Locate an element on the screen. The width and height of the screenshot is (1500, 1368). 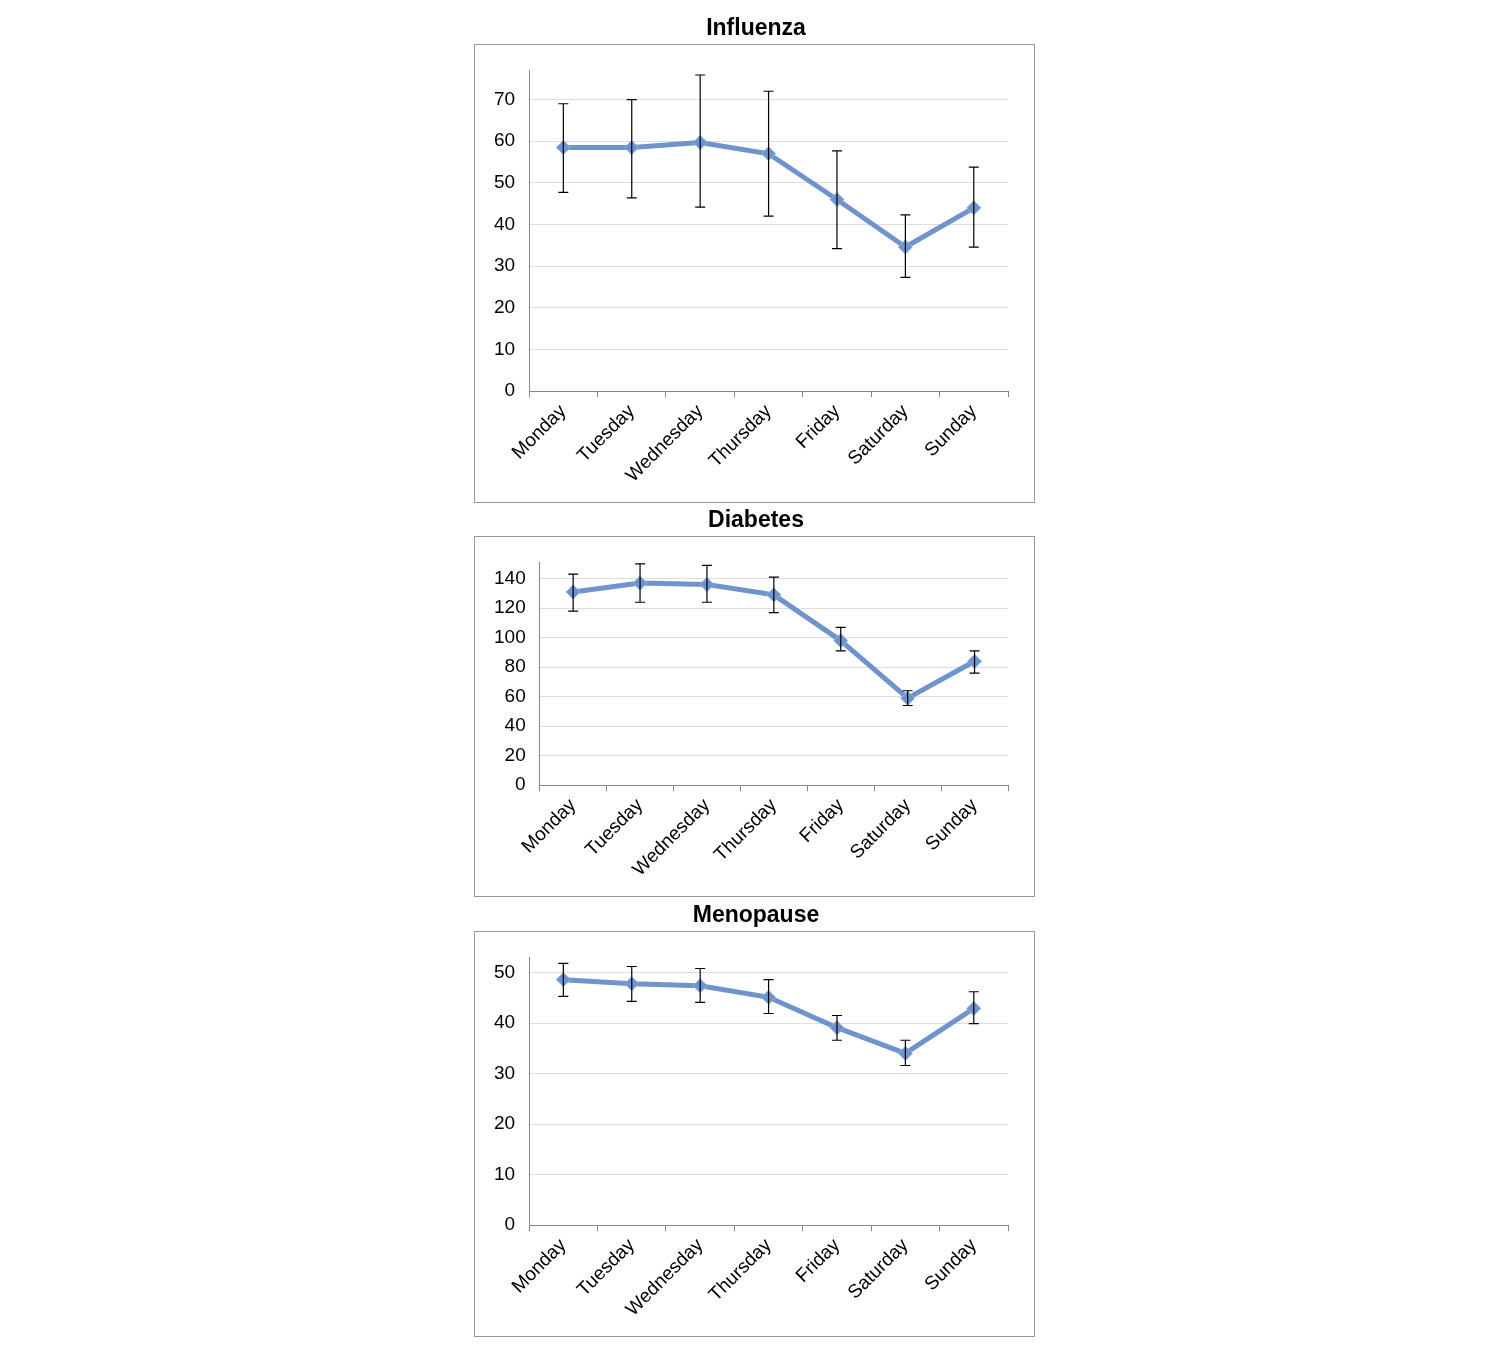
y-tick-label: 70 is located at coordinates (504, 98).